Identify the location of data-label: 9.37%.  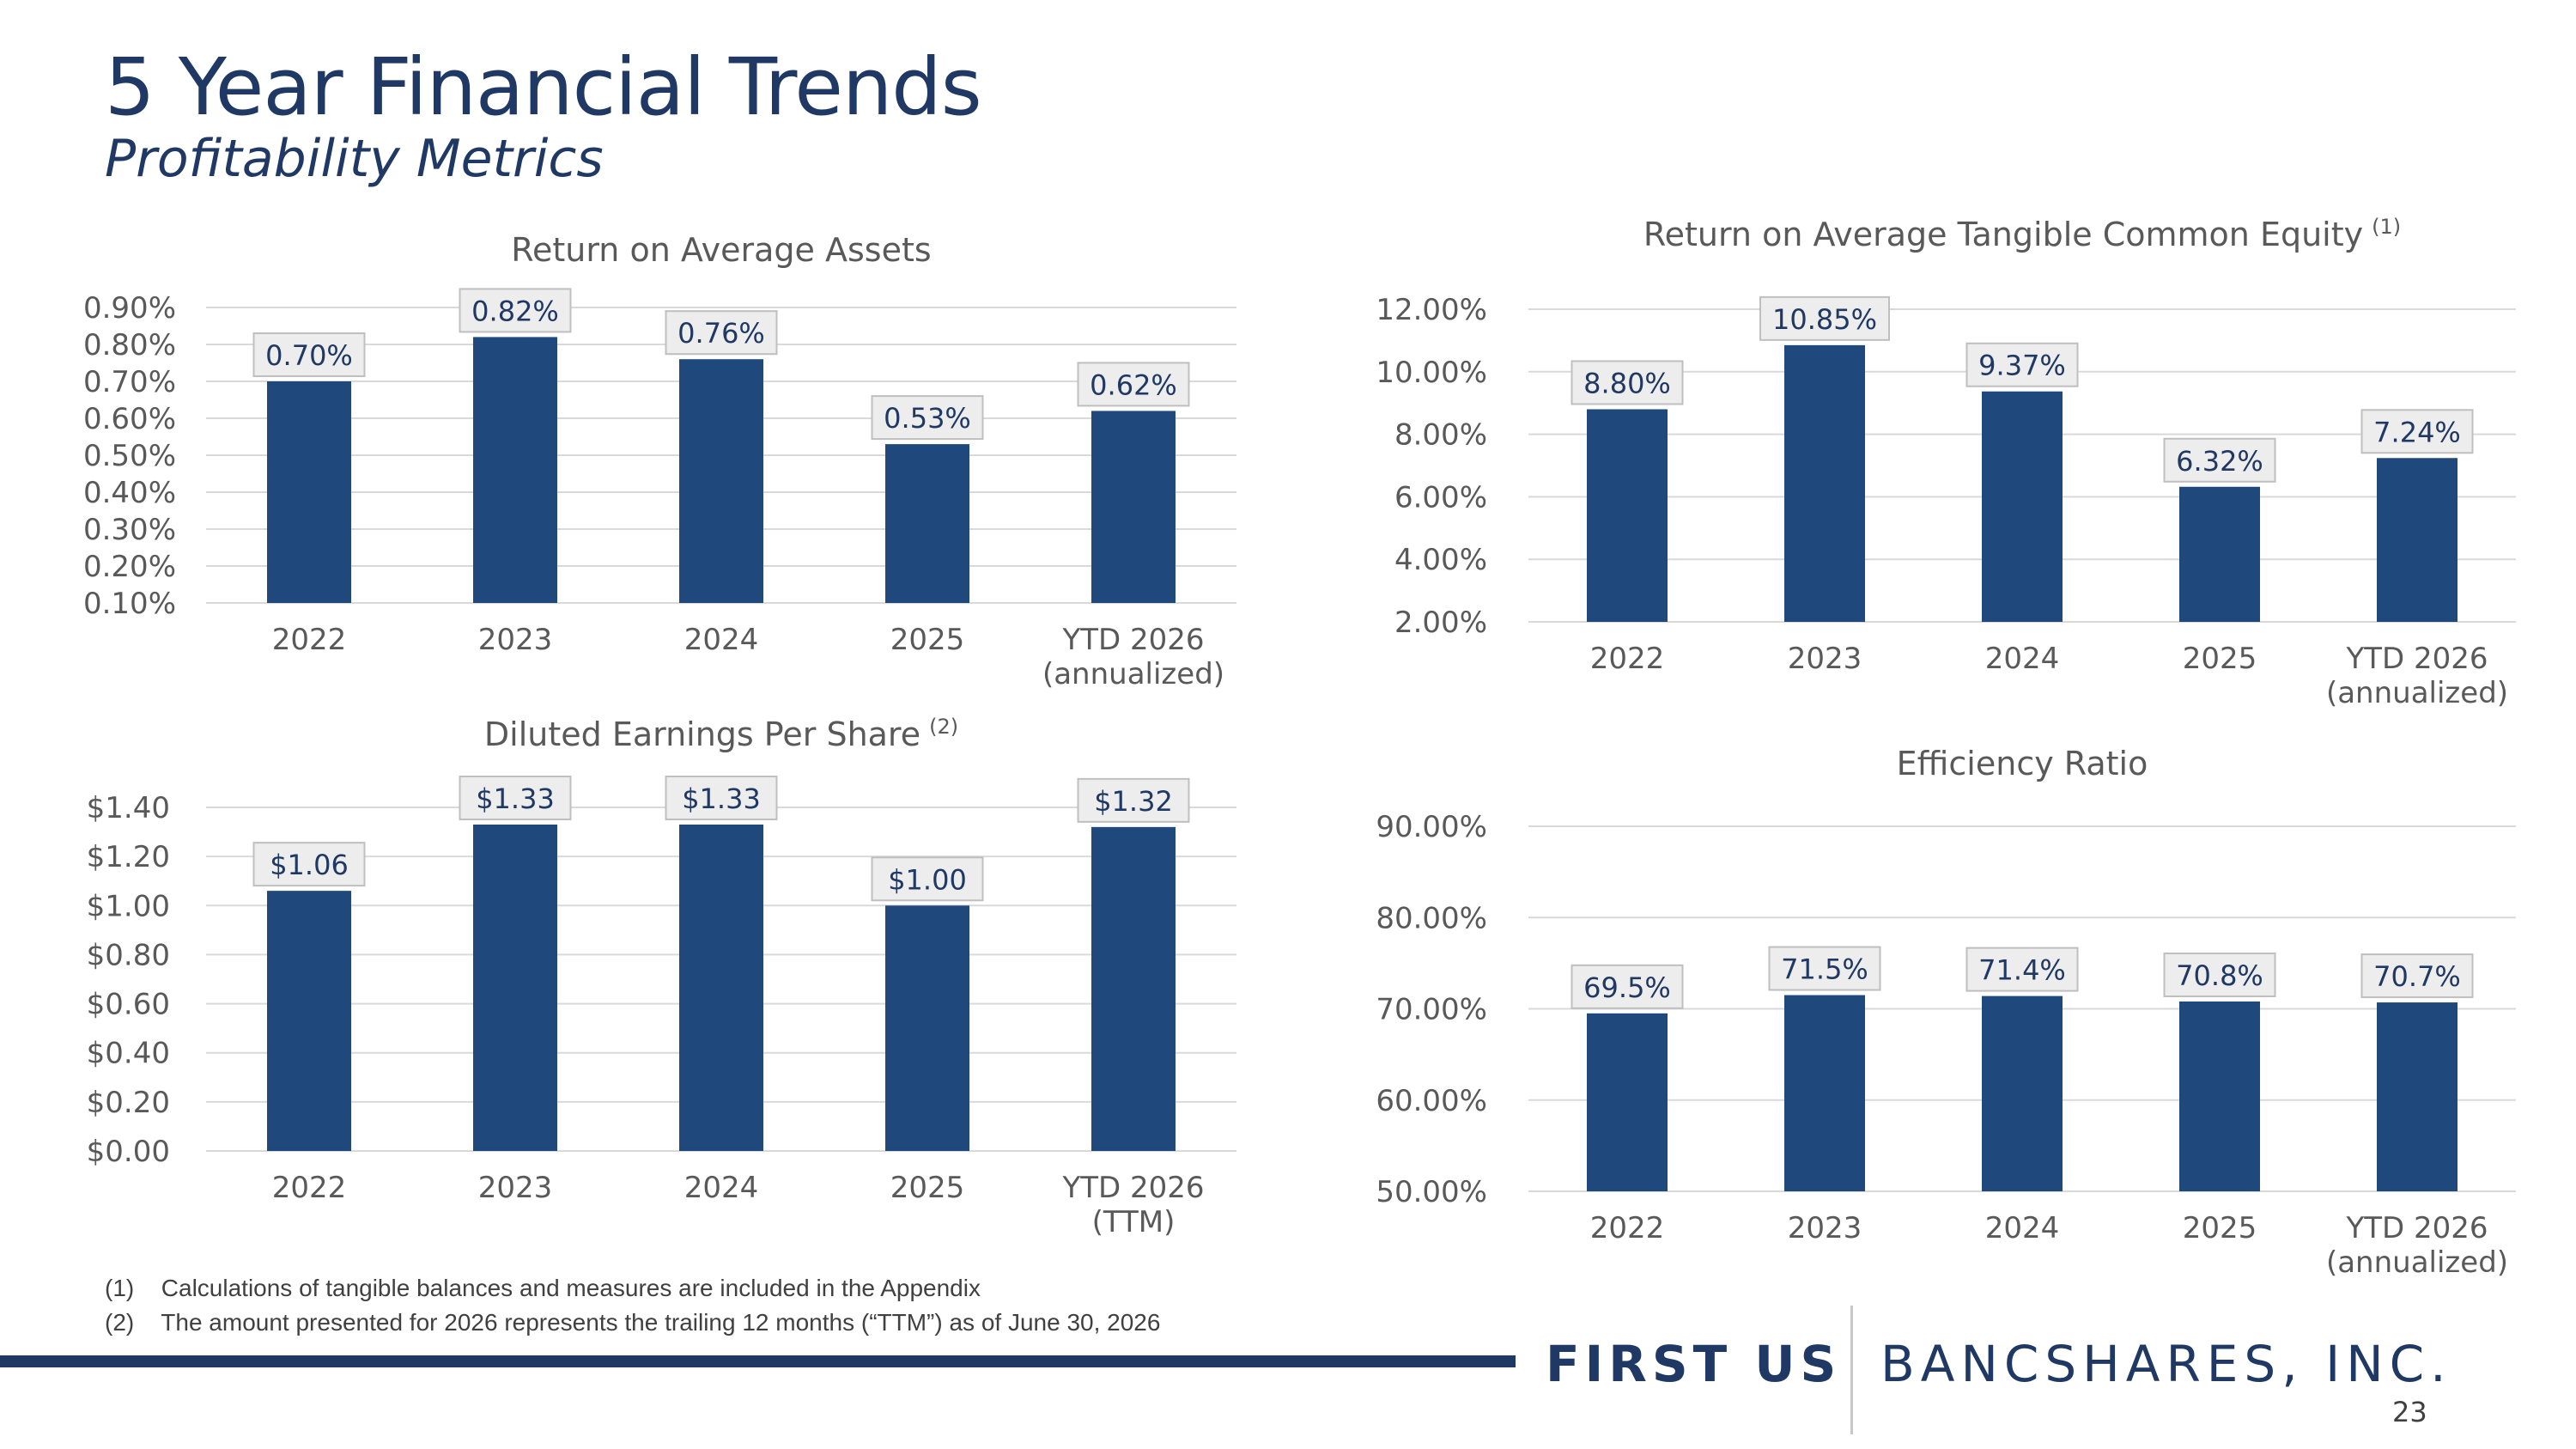
(2022, 366).